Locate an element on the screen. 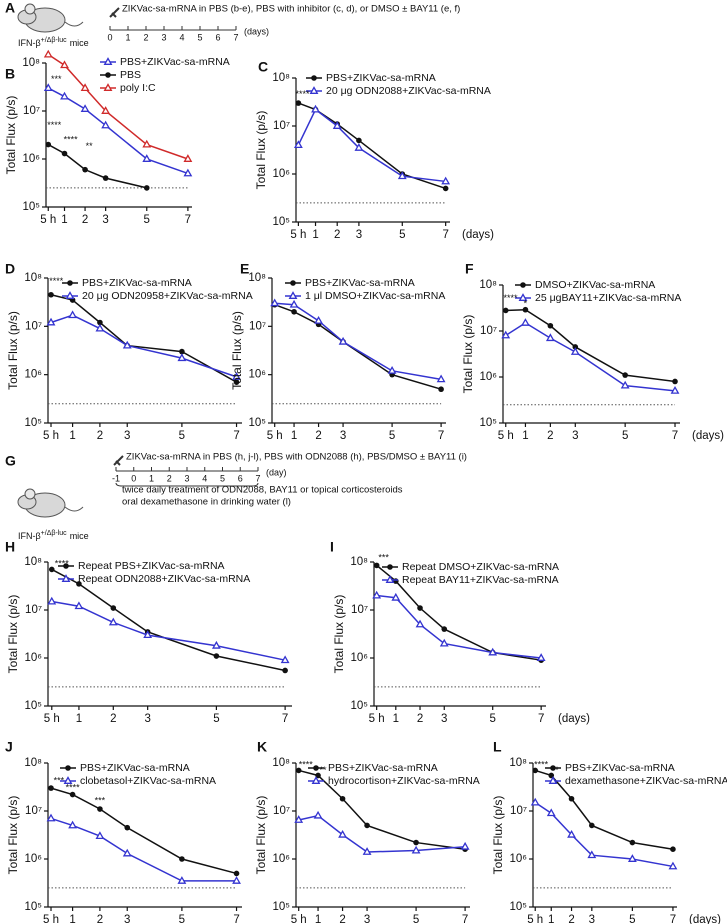 Image resolution: width=727 pixels, height=924 pixels. panel-label: E is located at coordinates (244, 269).